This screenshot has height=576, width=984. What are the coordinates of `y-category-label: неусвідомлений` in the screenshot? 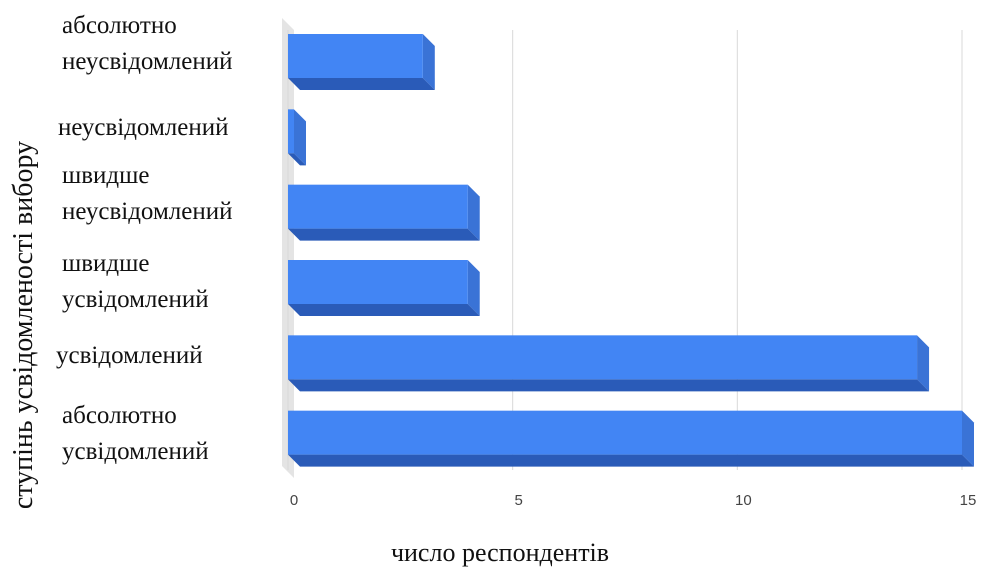 It's located at (143, 127).